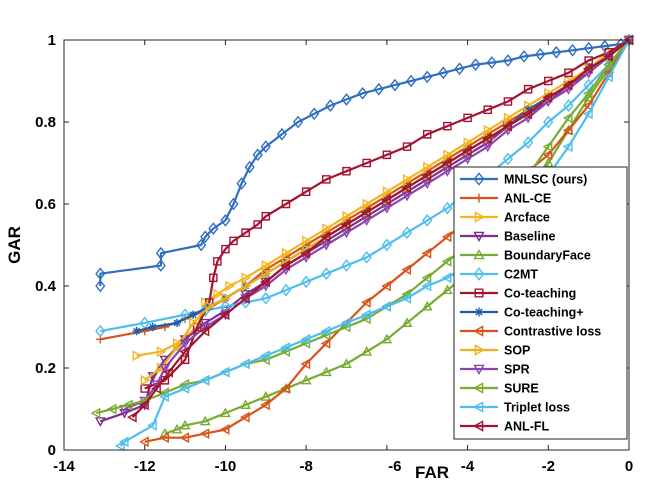 The width and height of the screenshot is (657, 488). I want to click on y-axis-label: GAR, so click(14, 245).